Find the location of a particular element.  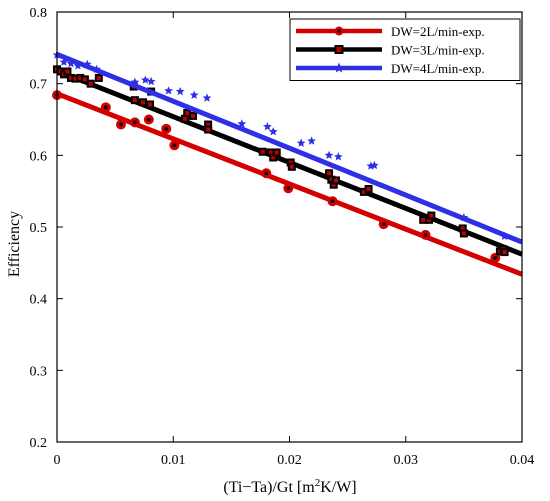

series-2-point-28-core is located at coordinates (331, 179).